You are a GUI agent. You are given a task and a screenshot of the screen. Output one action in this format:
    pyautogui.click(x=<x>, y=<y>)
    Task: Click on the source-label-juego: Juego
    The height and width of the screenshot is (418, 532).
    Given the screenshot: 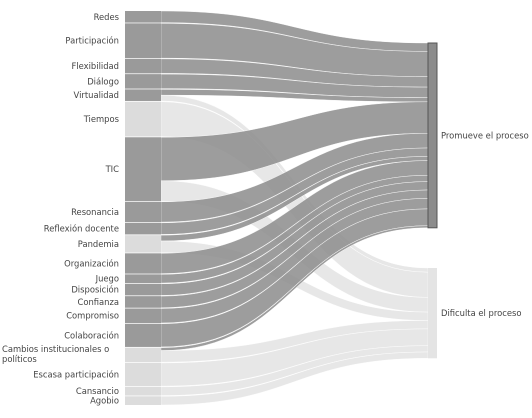 What is the action you would take?
    pyautogui.click(x=107, y=279)
    